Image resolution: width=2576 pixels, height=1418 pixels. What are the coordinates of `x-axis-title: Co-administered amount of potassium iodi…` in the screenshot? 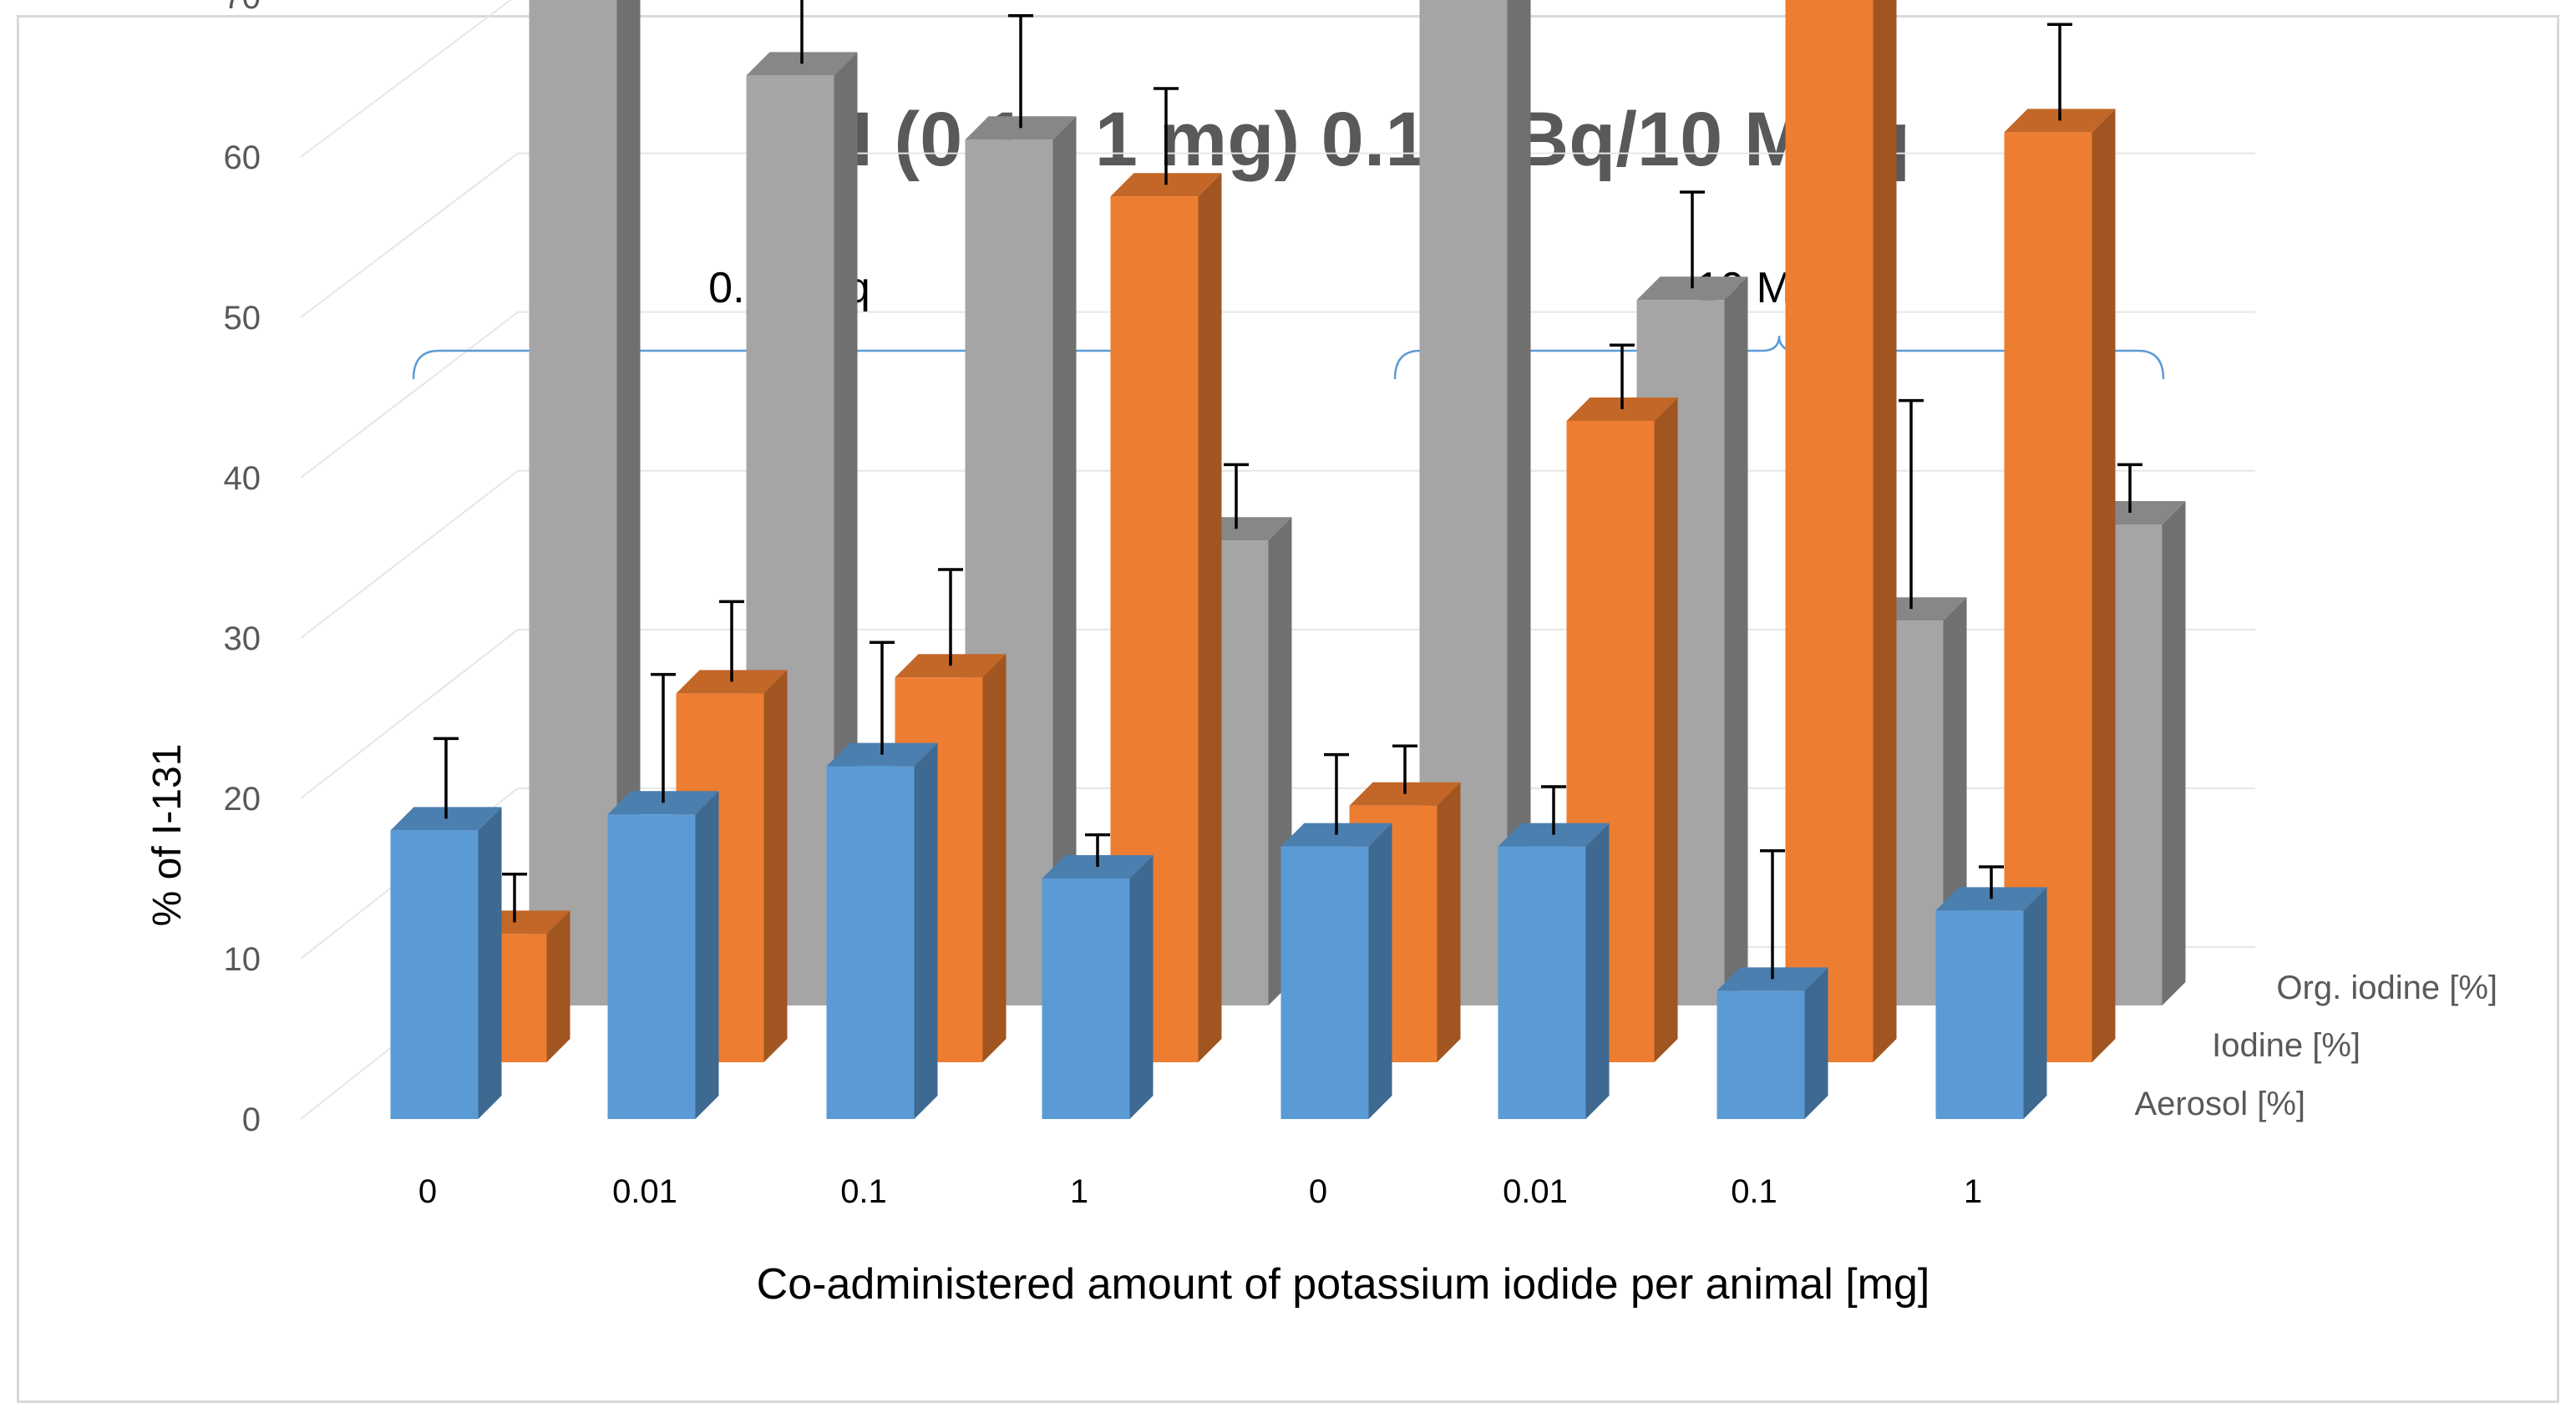 It's located at (1343, 1284).